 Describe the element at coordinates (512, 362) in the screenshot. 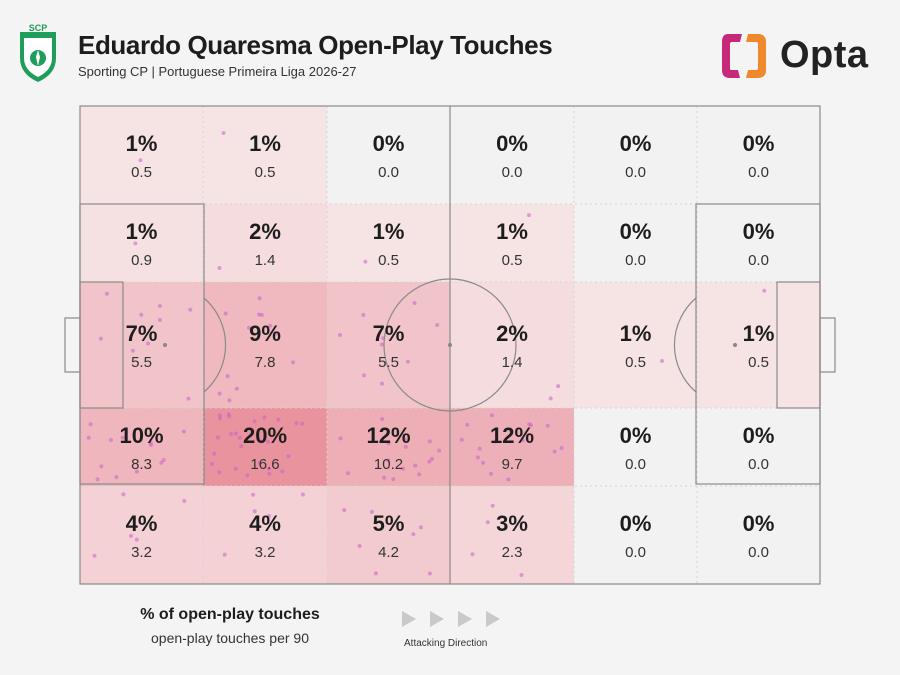

I see `zone-per90-label: 1.4` at that location.